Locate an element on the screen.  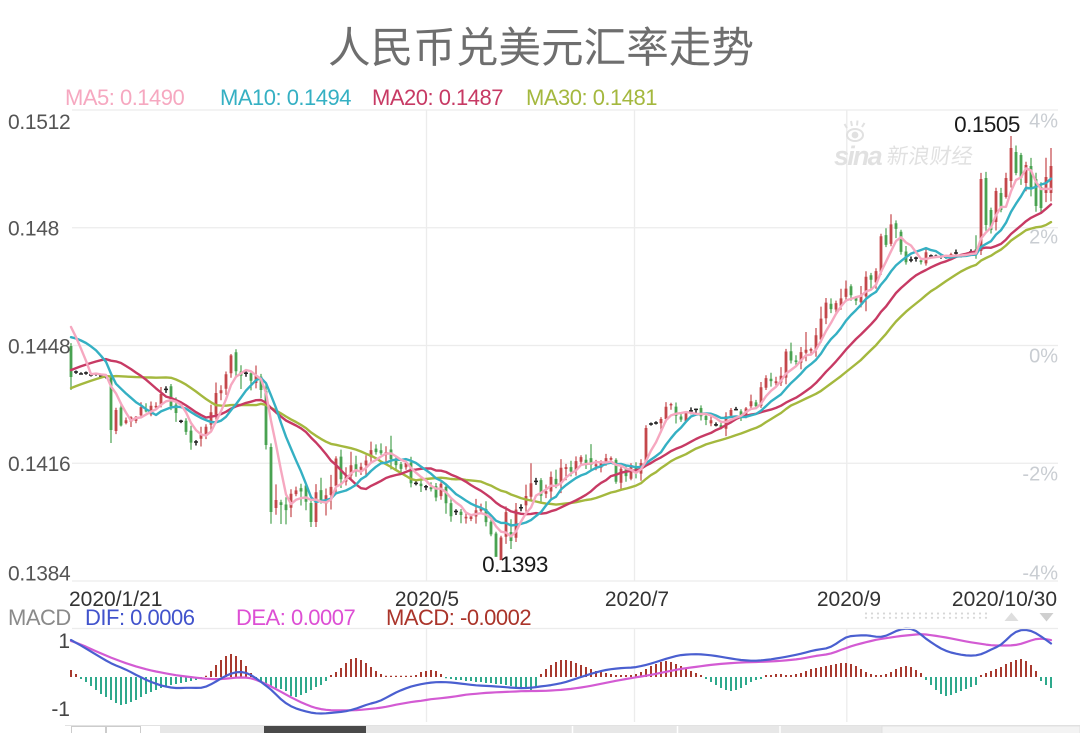
svg-text: MACD is located at coordinates (39, 617).